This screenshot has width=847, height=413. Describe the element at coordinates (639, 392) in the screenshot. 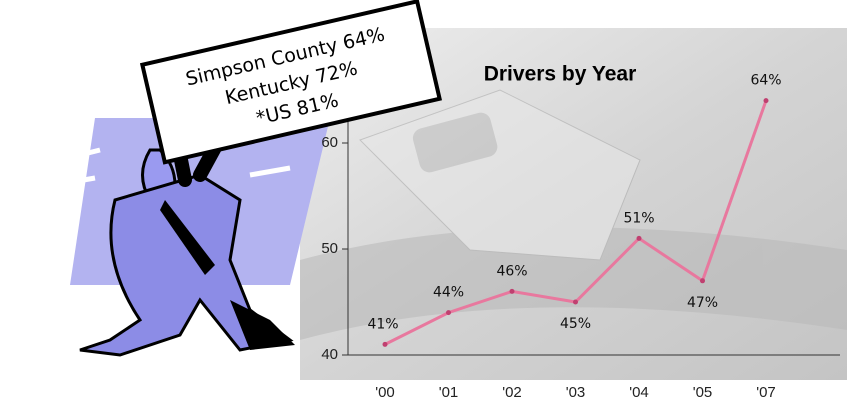

I see `x-tick-label: '04` at that location.